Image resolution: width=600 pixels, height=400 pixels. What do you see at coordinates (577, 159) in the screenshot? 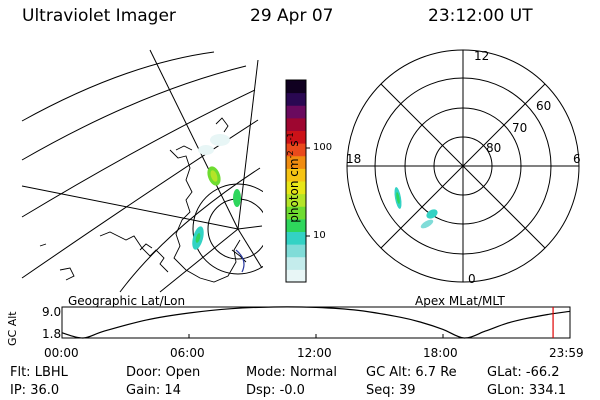
I see `mlt-label-6: 6` at bounding box center [577, 159].